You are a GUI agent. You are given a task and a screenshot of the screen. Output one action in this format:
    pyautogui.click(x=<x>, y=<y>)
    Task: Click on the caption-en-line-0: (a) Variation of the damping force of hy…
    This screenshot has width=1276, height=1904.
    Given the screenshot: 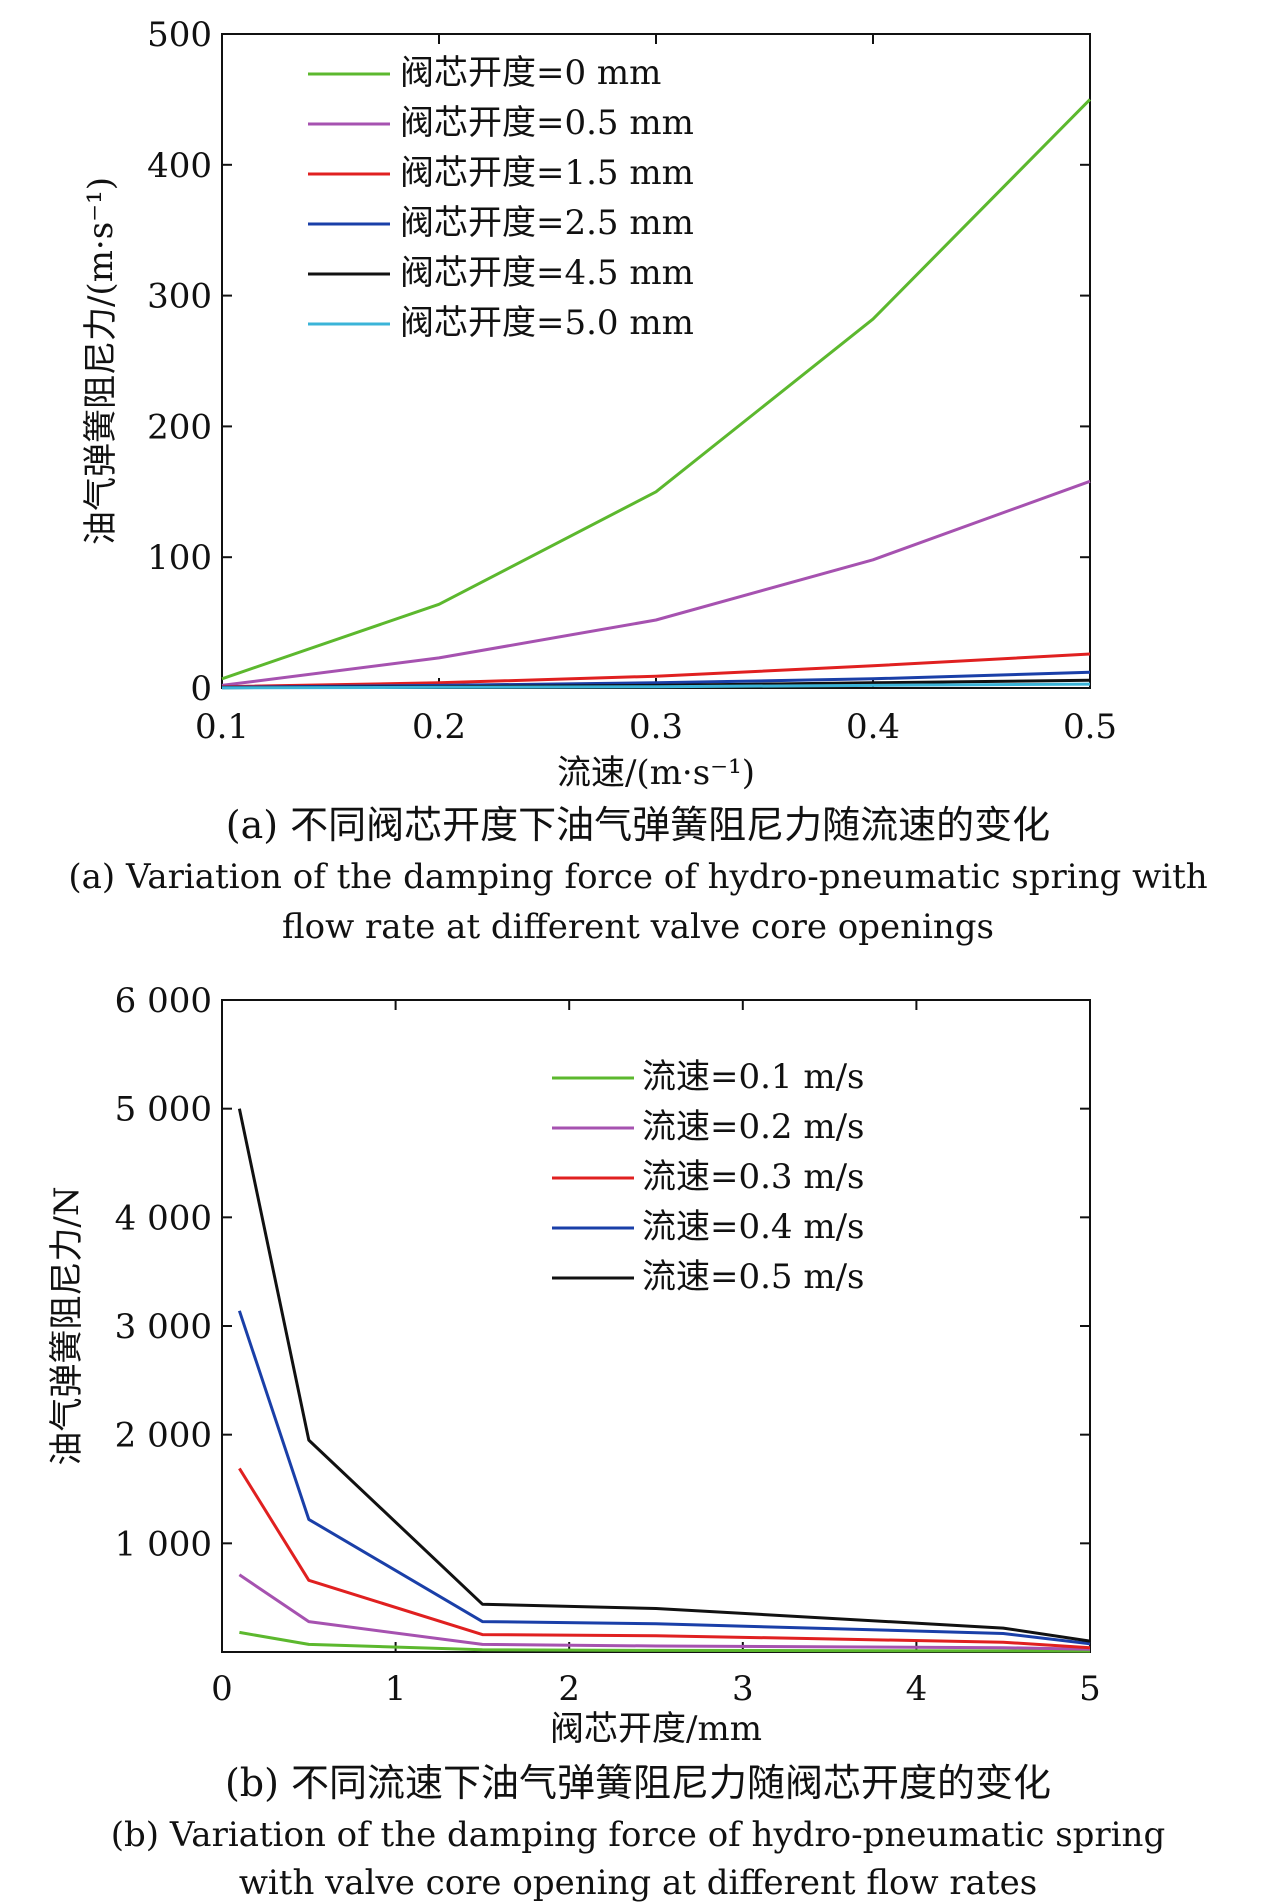 What is the action you would take?
    pyautogui.click(x=637, y=877)
    